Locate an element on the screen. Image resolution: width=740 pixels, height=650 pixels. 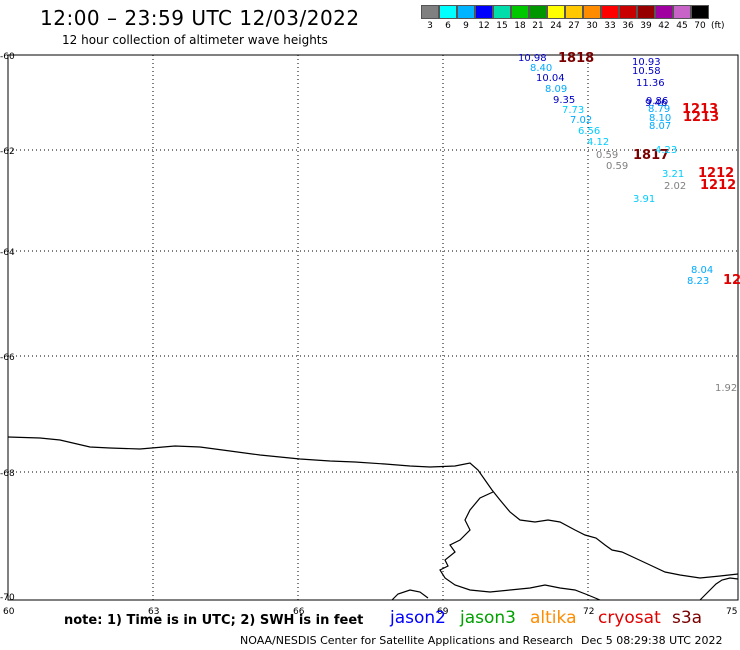
ice-shelf-inner is located at coordinates (410, 595).